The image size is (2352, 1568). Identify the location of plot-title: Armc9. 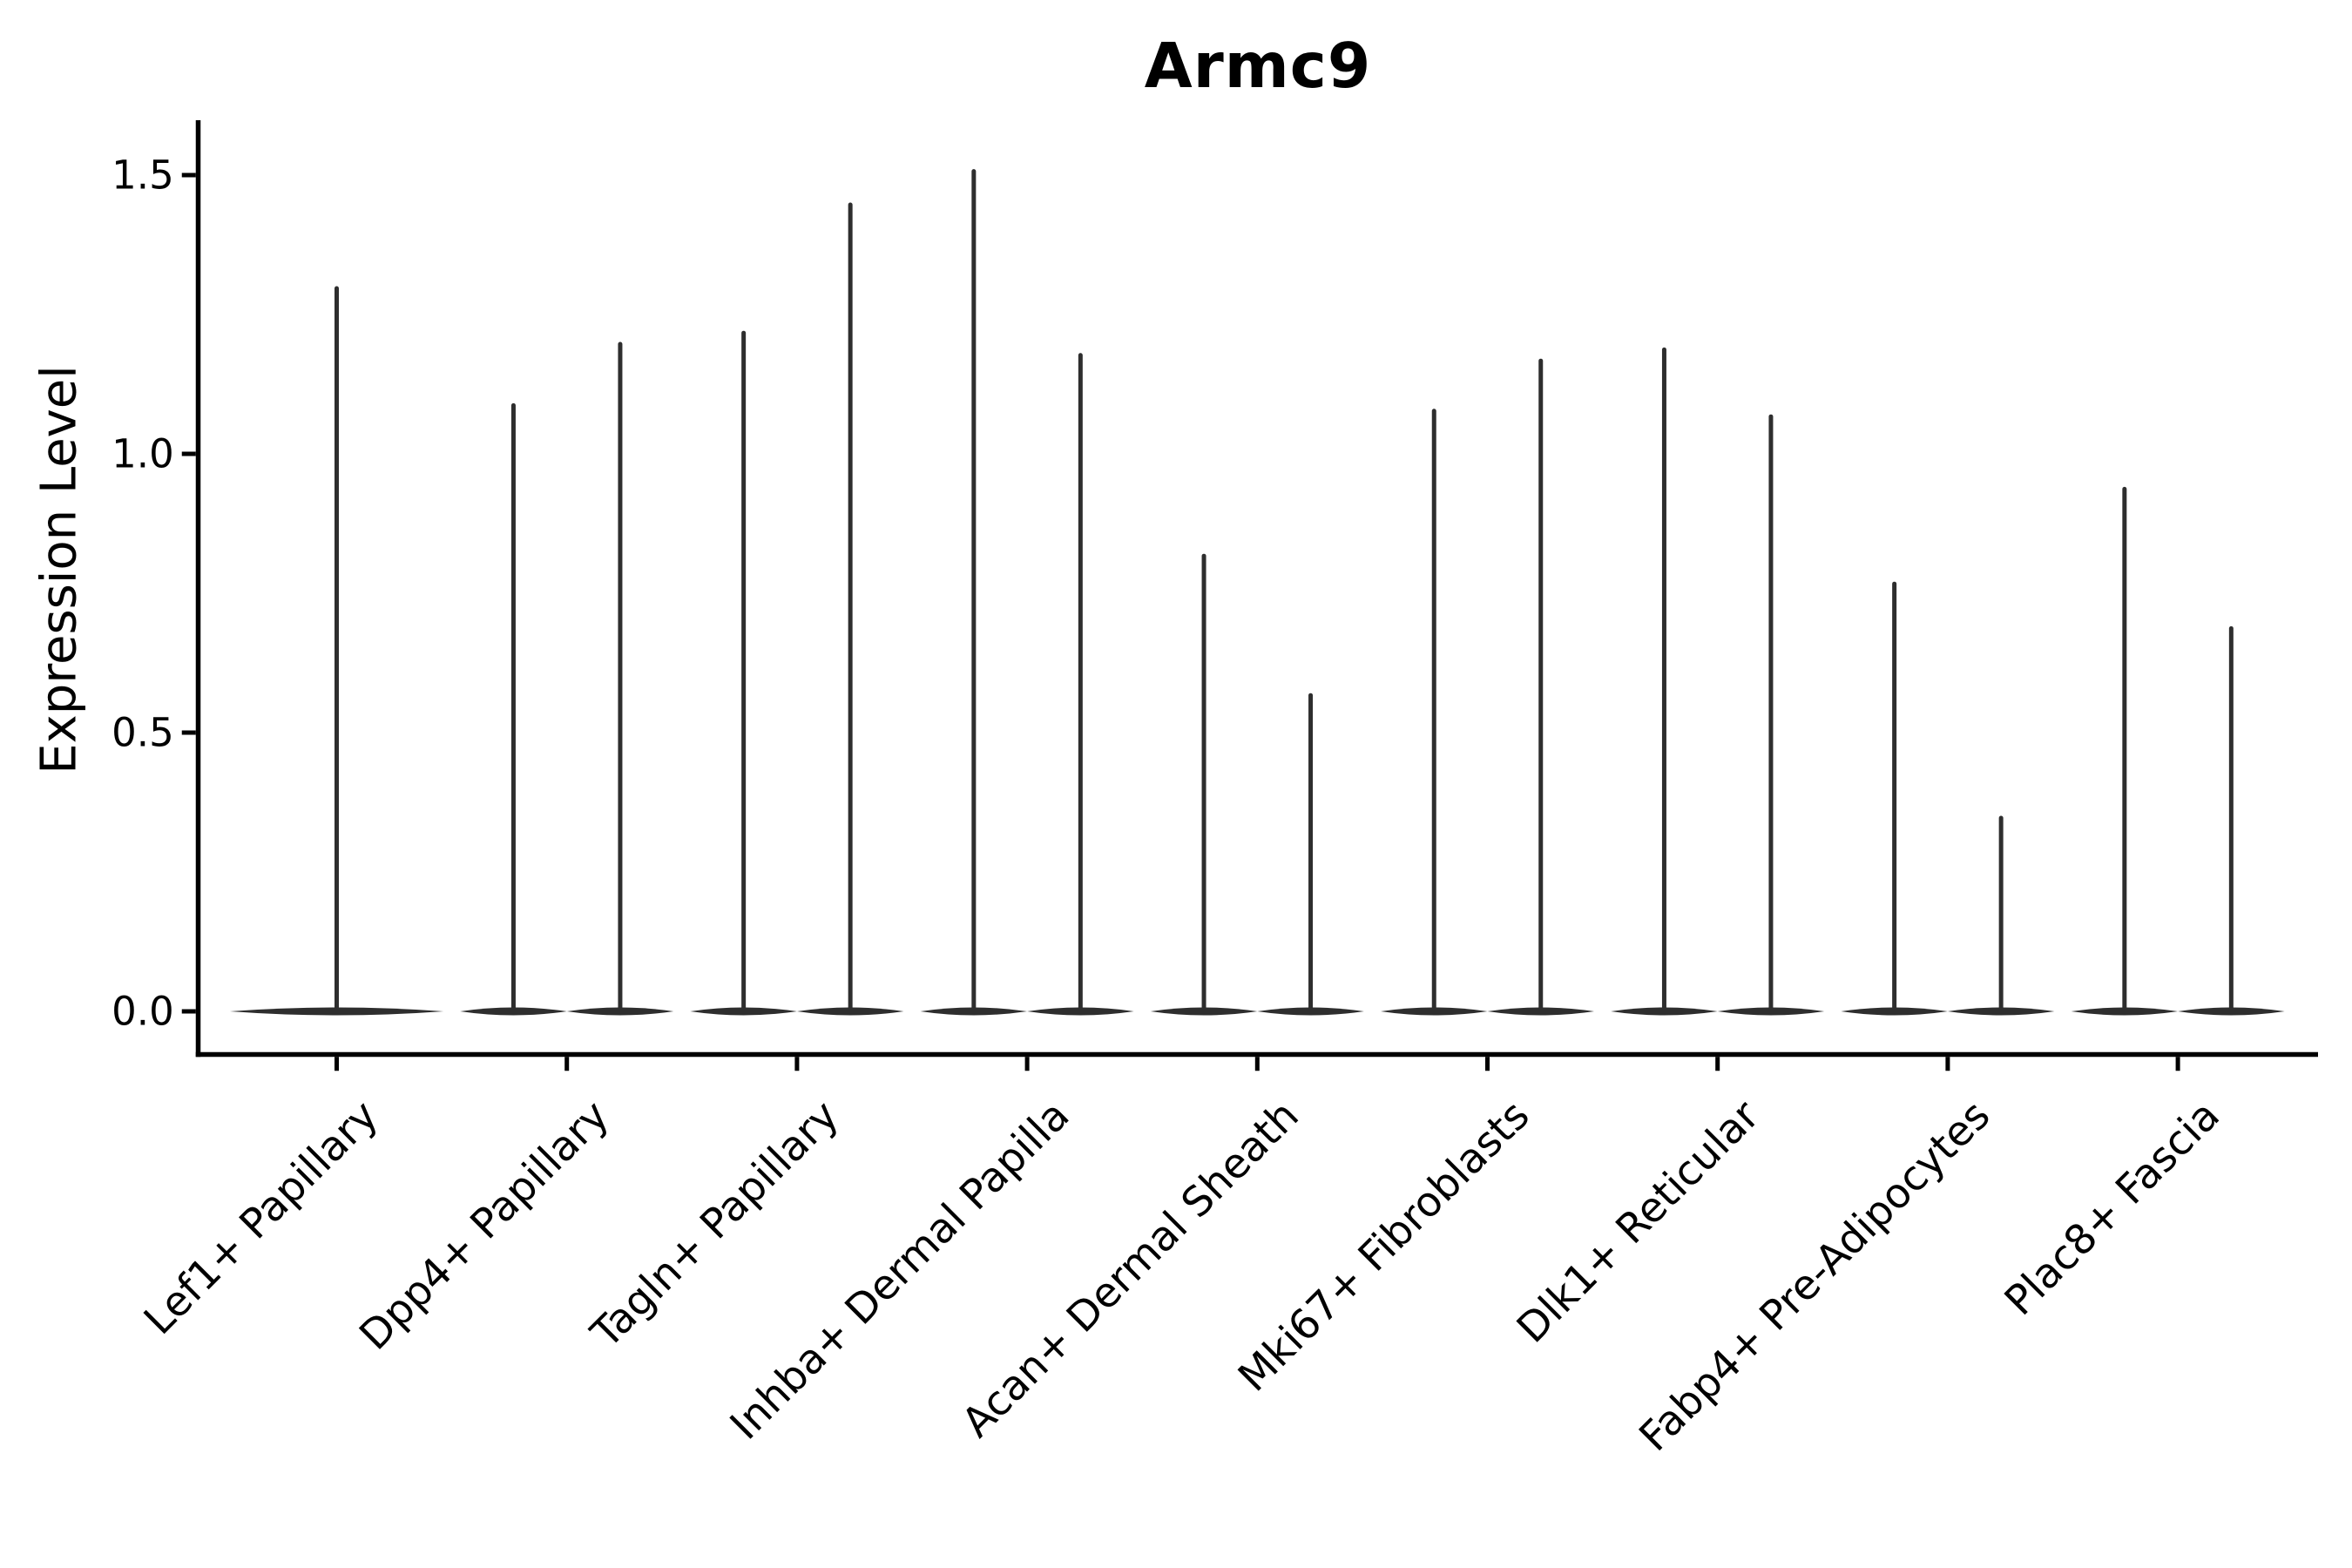
(1258, 66).